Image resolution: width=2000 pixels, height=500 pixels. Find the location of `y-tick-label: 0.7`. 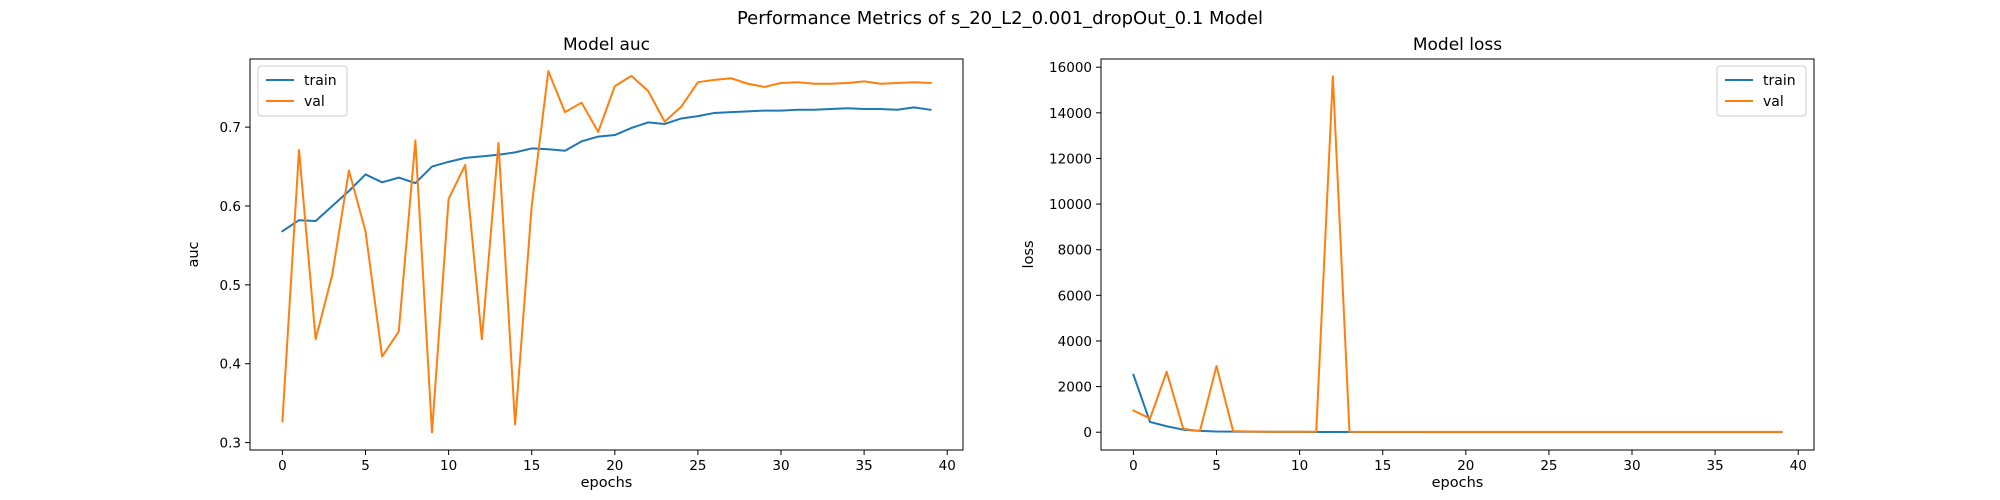

y-tick-label: 0.7 is located at coordinates (230, 128).